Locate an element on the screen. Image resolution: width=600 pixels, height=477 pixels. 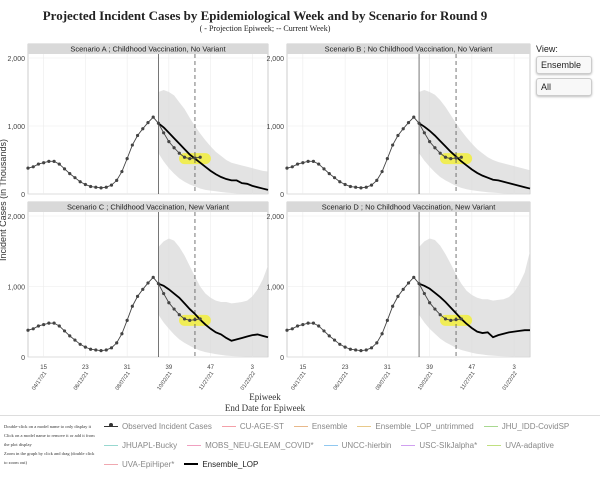
y-tick-label: 1,000 is located at coordinates (16, 127).